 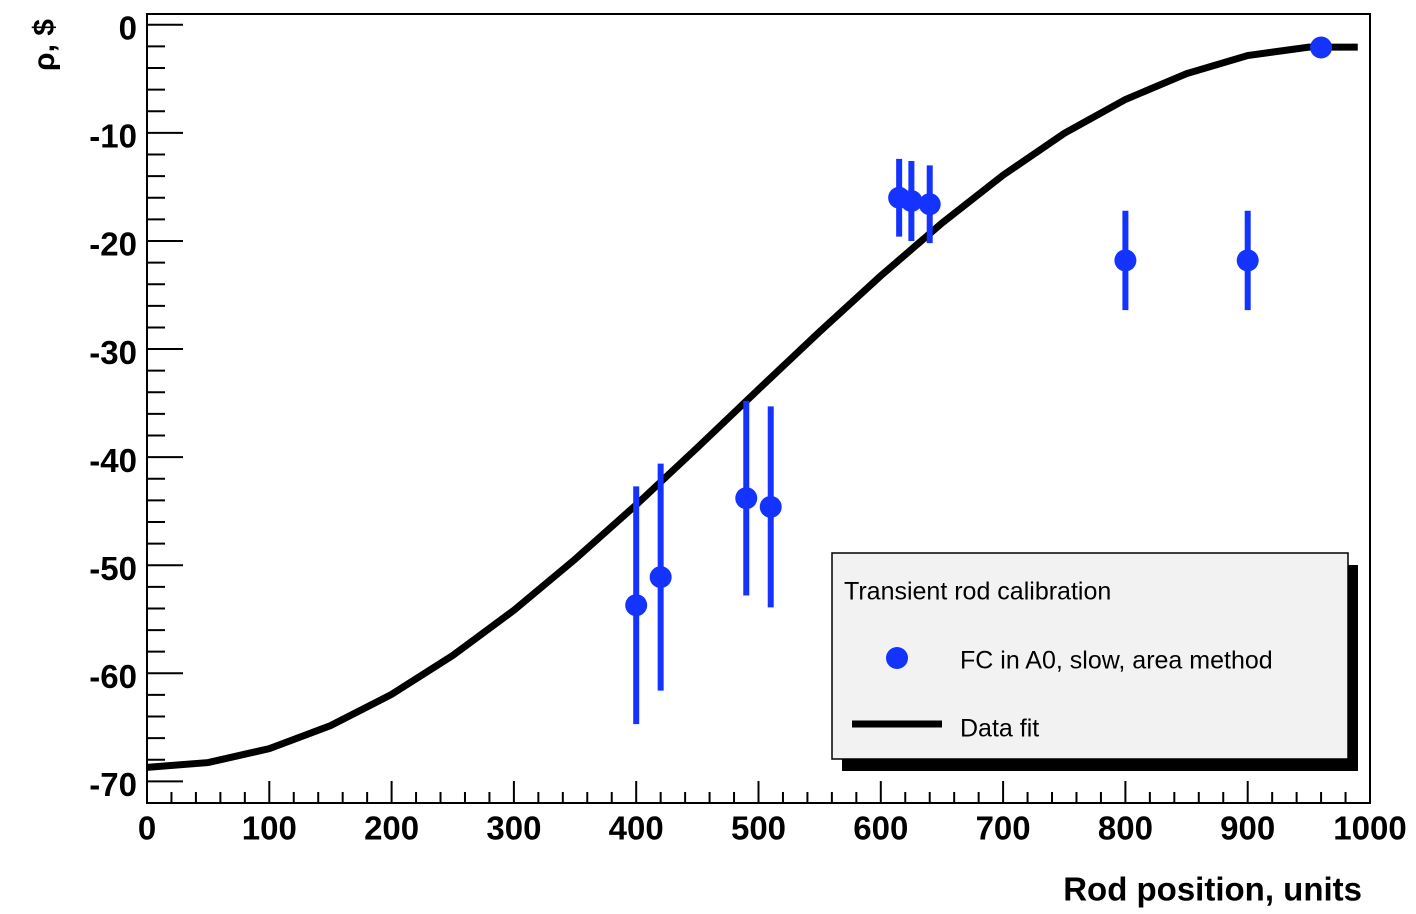 I want to click on x-tick-label: 200, so click(x=391, y=828).